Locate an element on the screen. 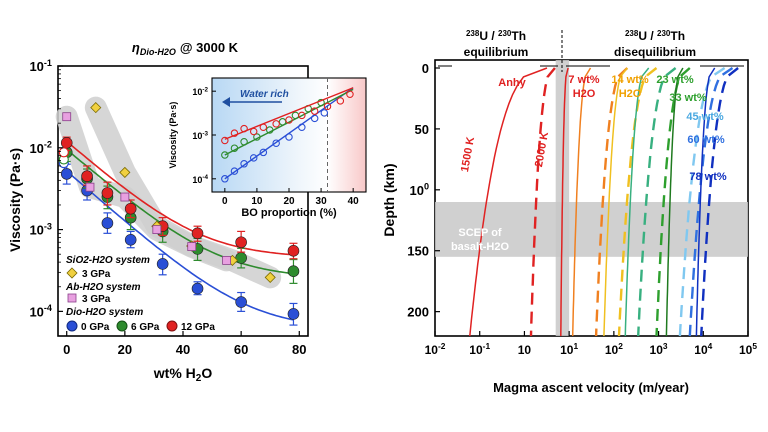 Image resolution: width=768 pixels, height=432 pixels. legend-dio-title: Dio-H2O system is located at coordinates (104, 312).